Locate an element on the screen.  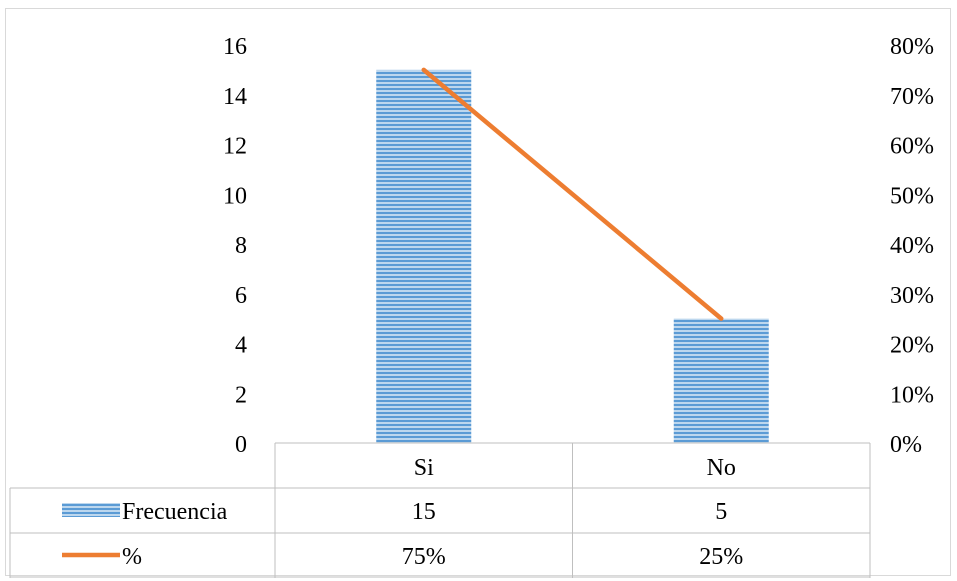
left-axis-tick-label: 4 is located at coordinates (241, 346).